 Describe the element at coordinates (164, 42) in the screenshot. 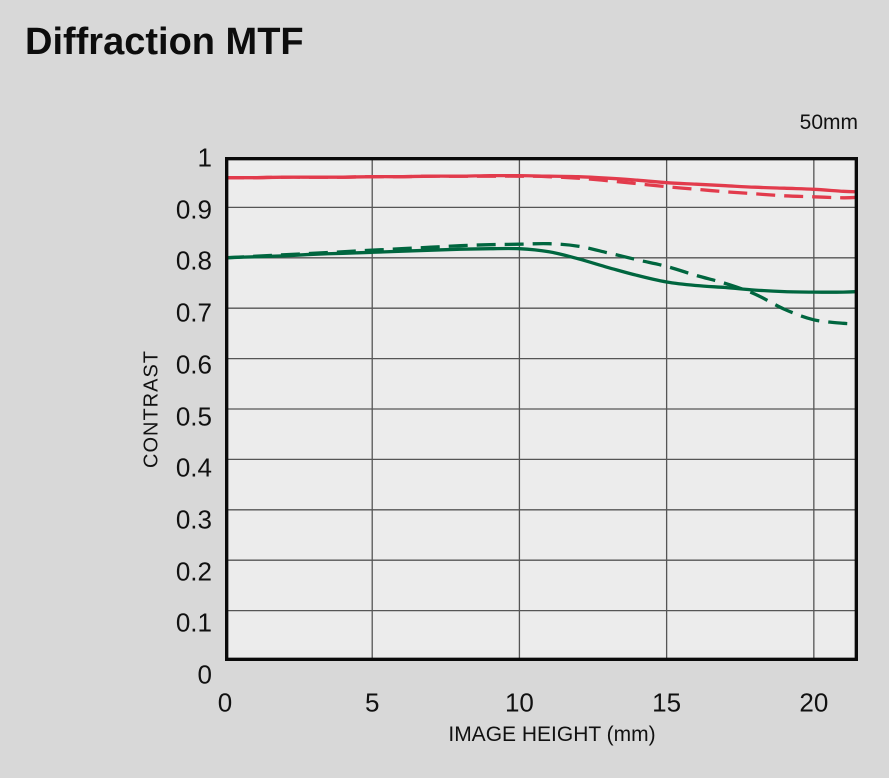

I see `page-title: Diffraction MTF` at that location.